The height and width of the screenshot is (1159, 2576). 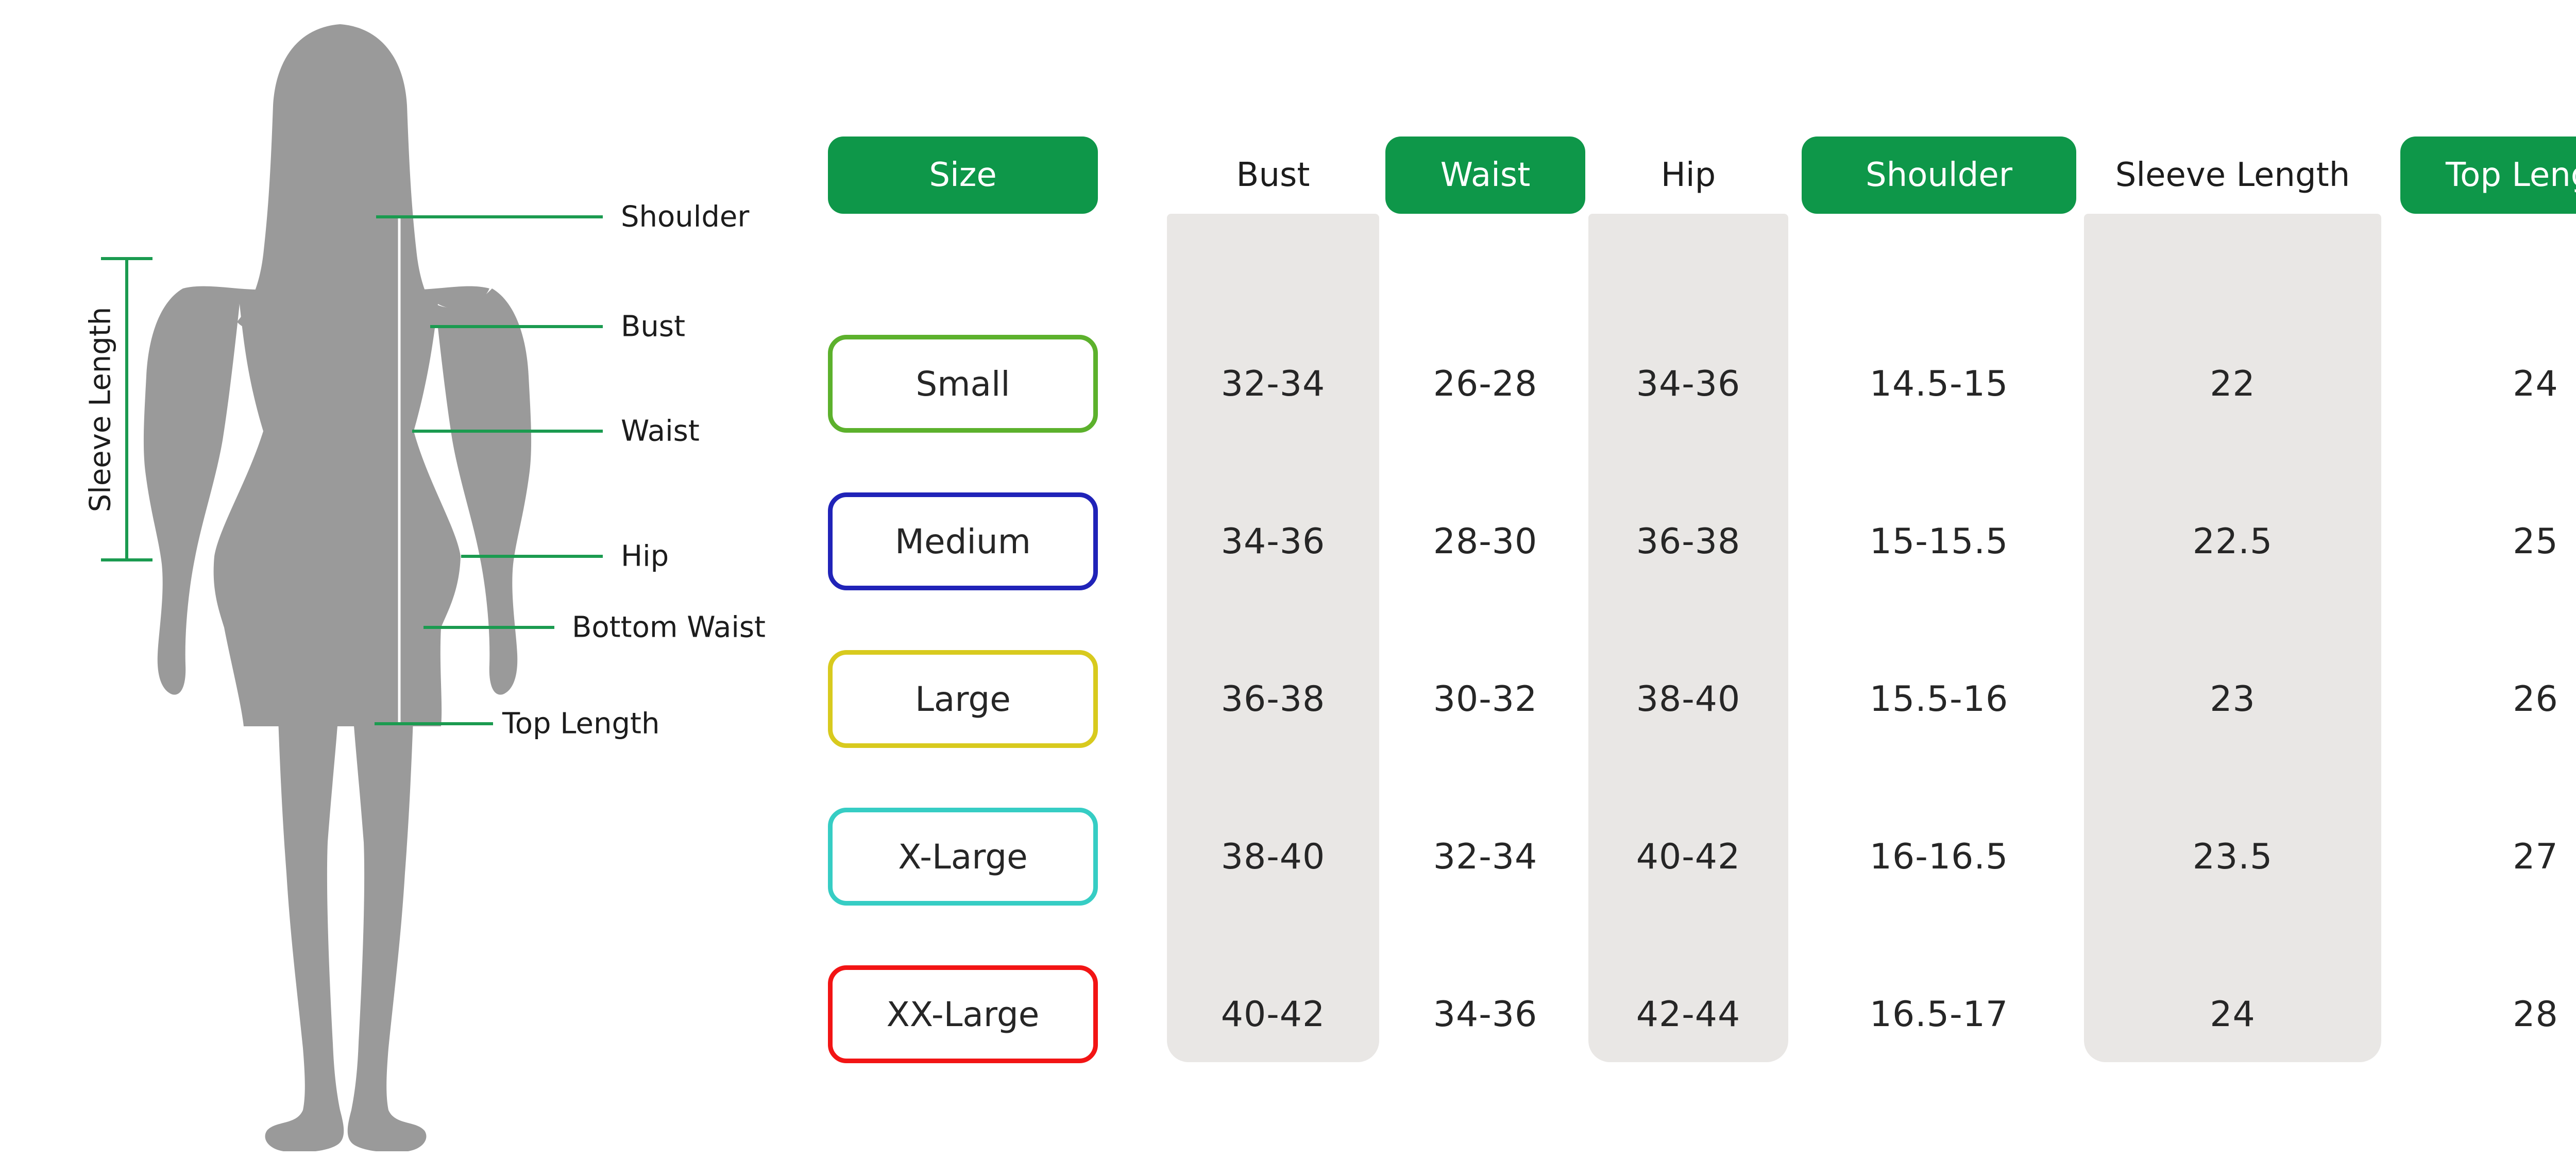 I want to click on size-button-small: Small, so click(x=963, y=384).